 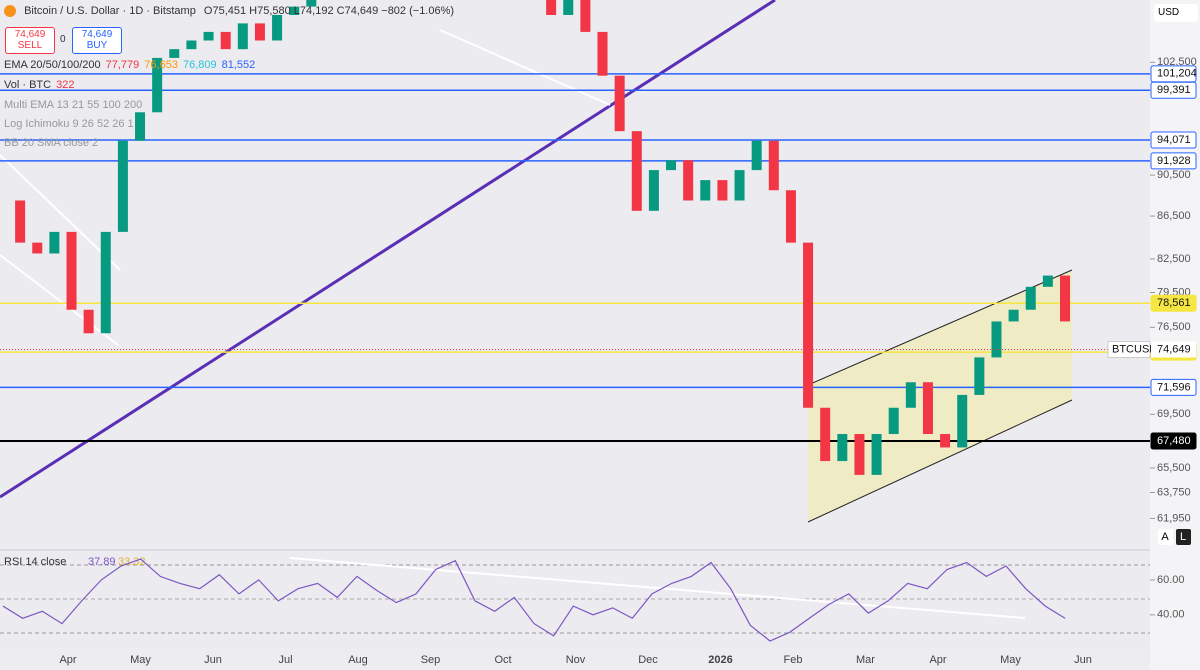 I want to click on x-tick-label: Mar, so click(x=865, y=660).